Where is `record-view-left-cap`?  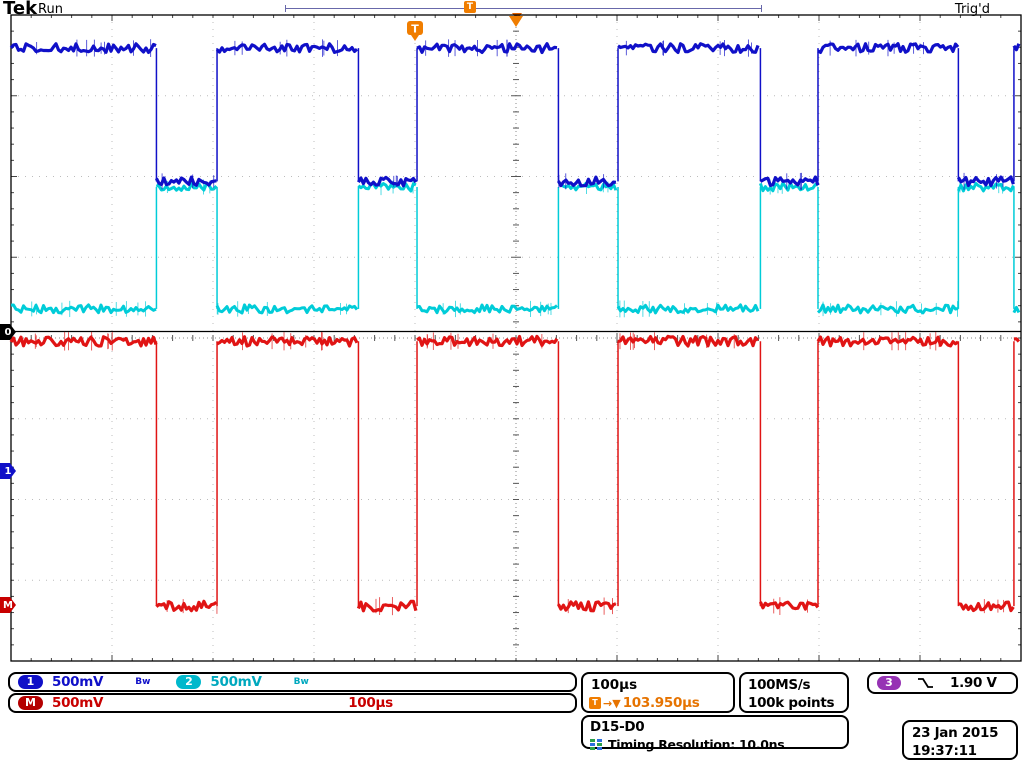
record-view-left-cap is located at coordinates (285, 8).